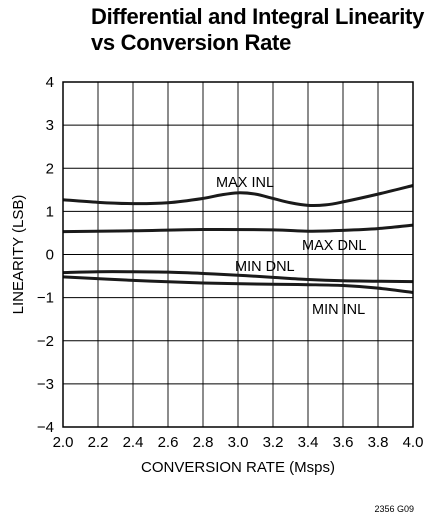 This screenshot has height=519, width=428. Describe the element at coordinates (245, 183) in the screenshot. I see `annotation-max-inl: MAX INL` at that location.